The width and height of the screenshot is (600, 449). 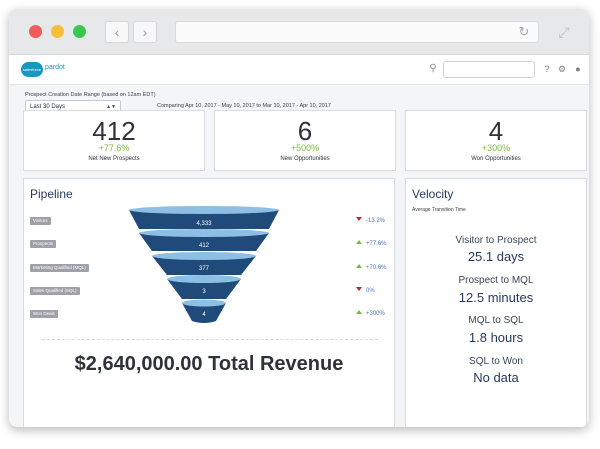 What do you see at coordinates (299, 70) in the screenshot?
I see `app-header: salesforce pardot ⚲ ? ⚙ ●` at bounding box center [299, 70].